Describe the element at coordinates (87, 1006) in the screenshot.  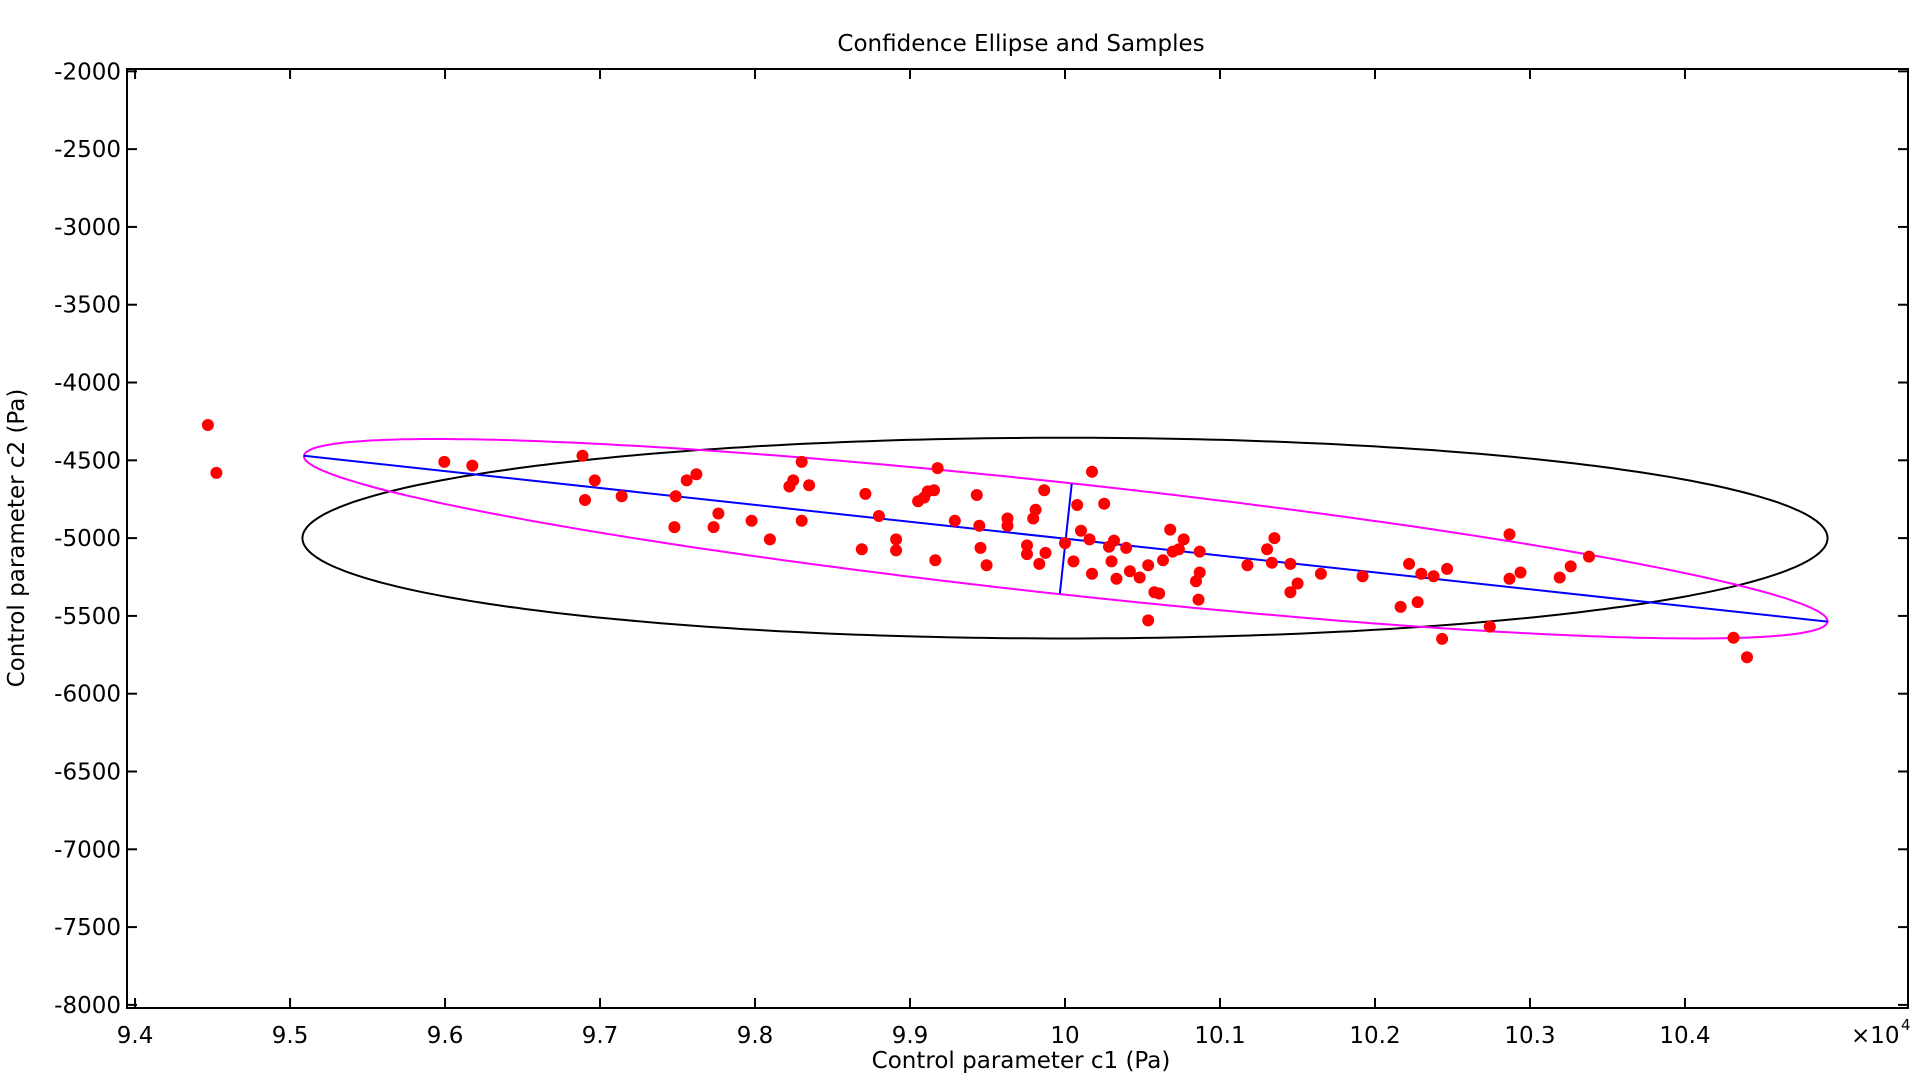
I see `y-tick-label: -8000` at that location.